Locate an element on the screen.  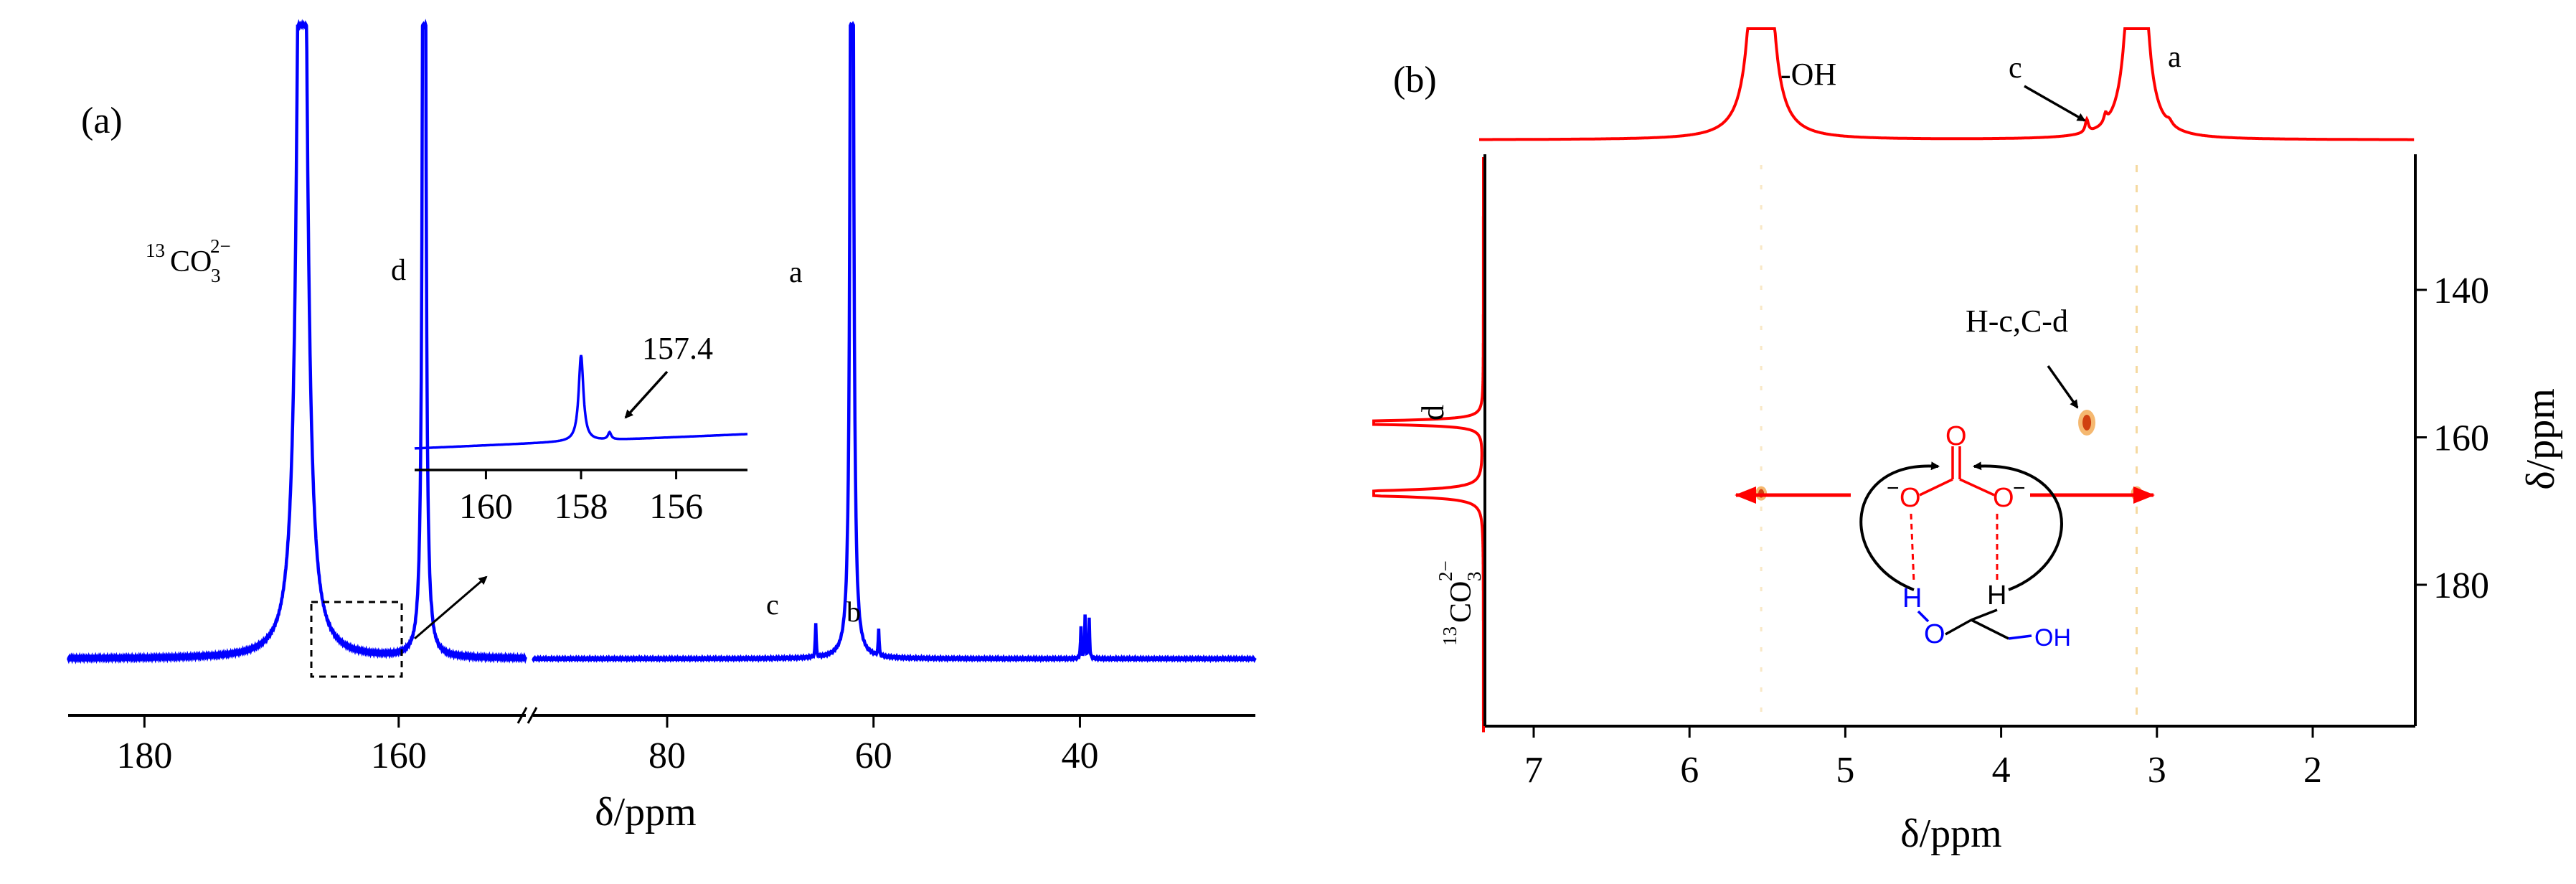
x-tick-label-a-0: 180 is located at coordinates (144, 756).